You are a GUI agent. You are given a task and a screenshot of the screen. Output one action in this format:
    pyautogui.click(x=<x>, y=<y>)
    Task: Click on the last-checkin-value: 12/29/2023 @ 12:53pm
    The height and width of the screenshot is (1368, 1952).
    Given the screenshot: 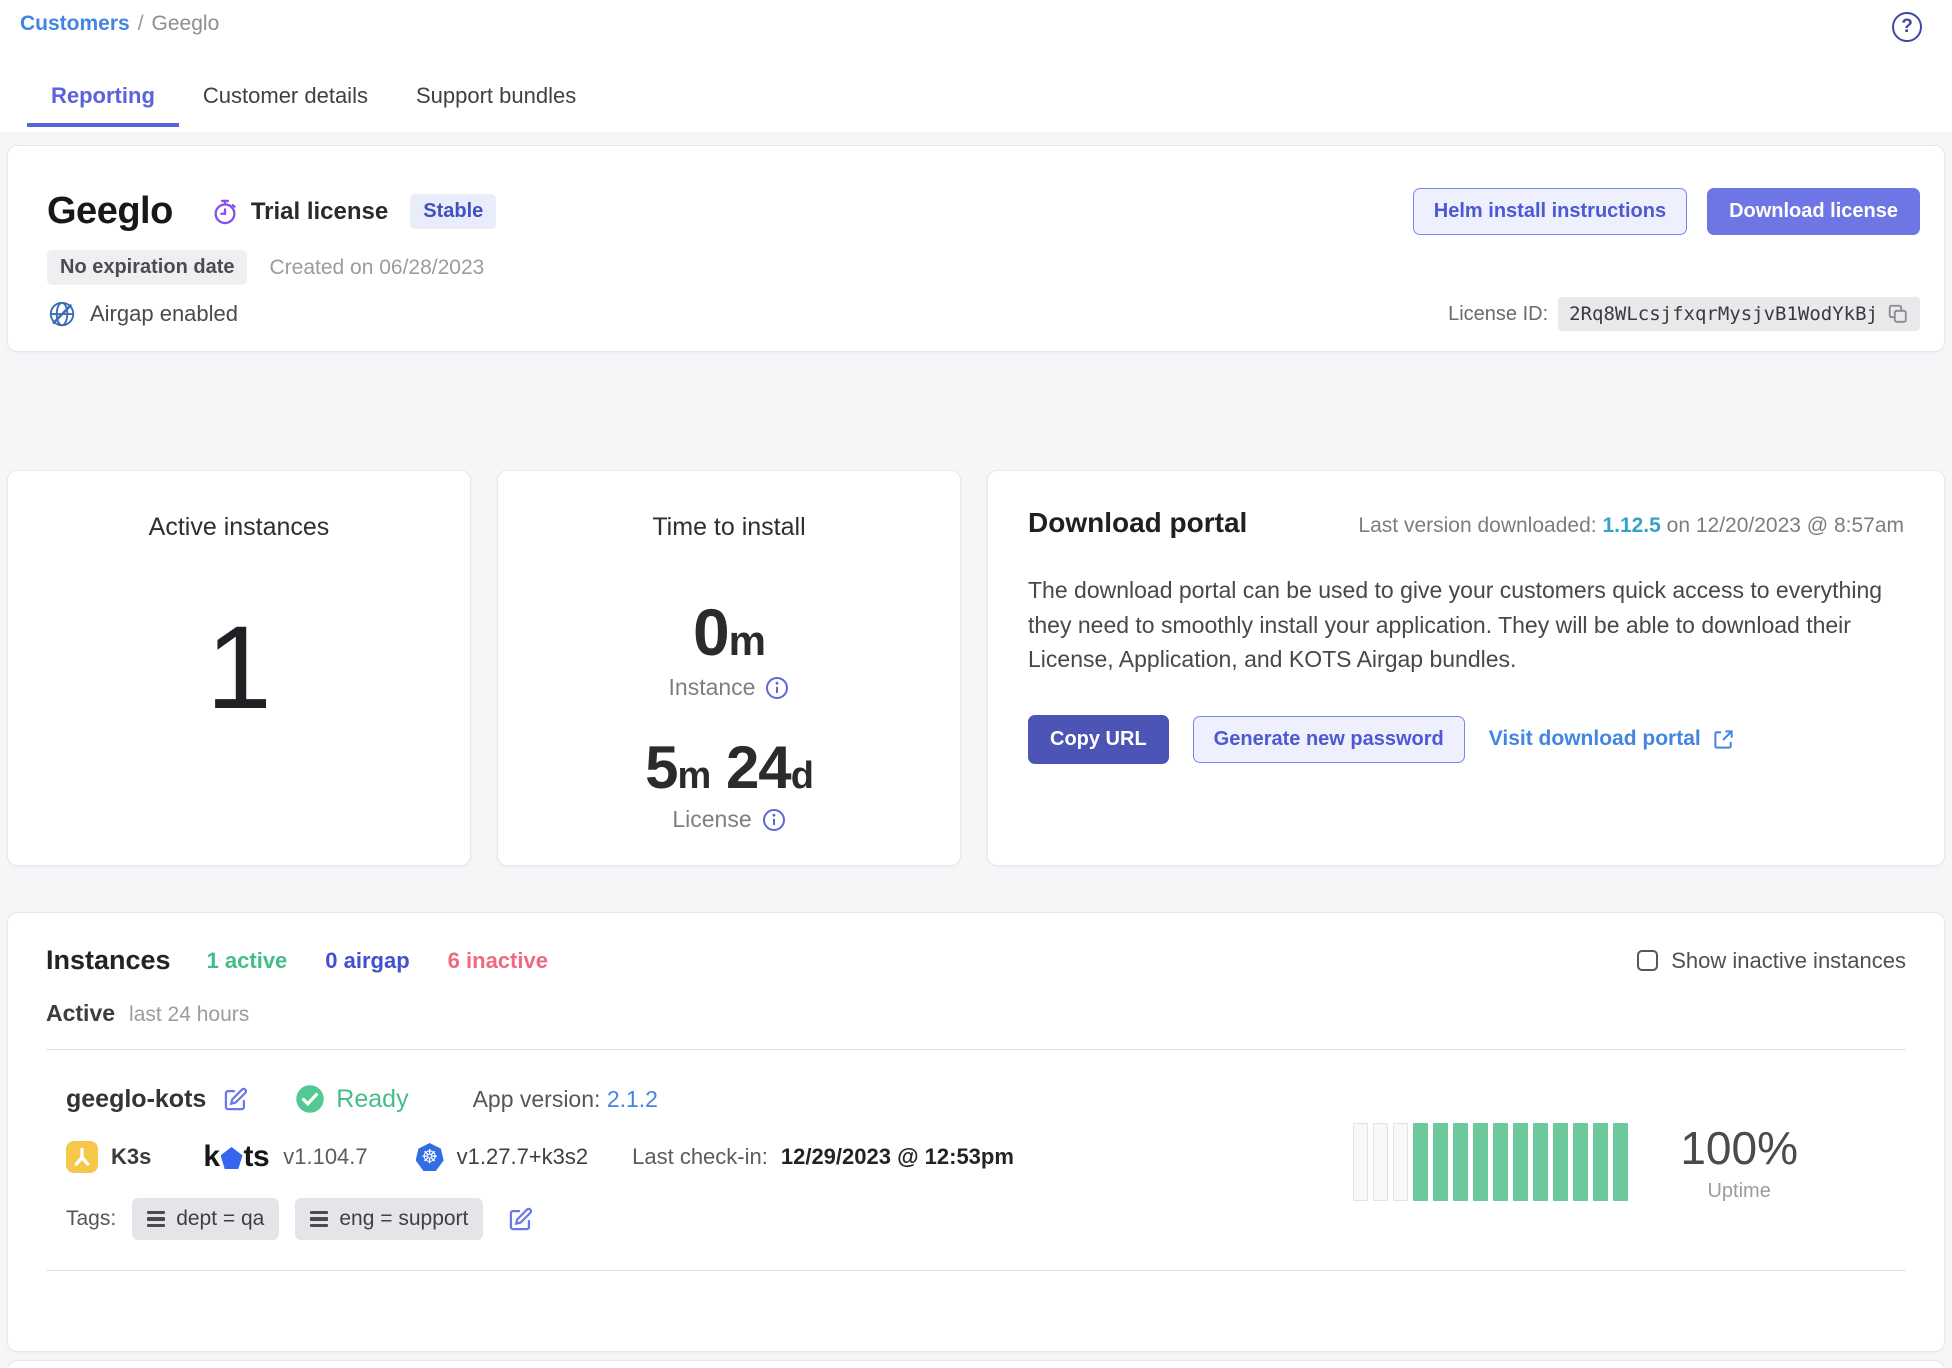 What is the action you would take?
    pyautogui.click(x=897, y=1156)
    